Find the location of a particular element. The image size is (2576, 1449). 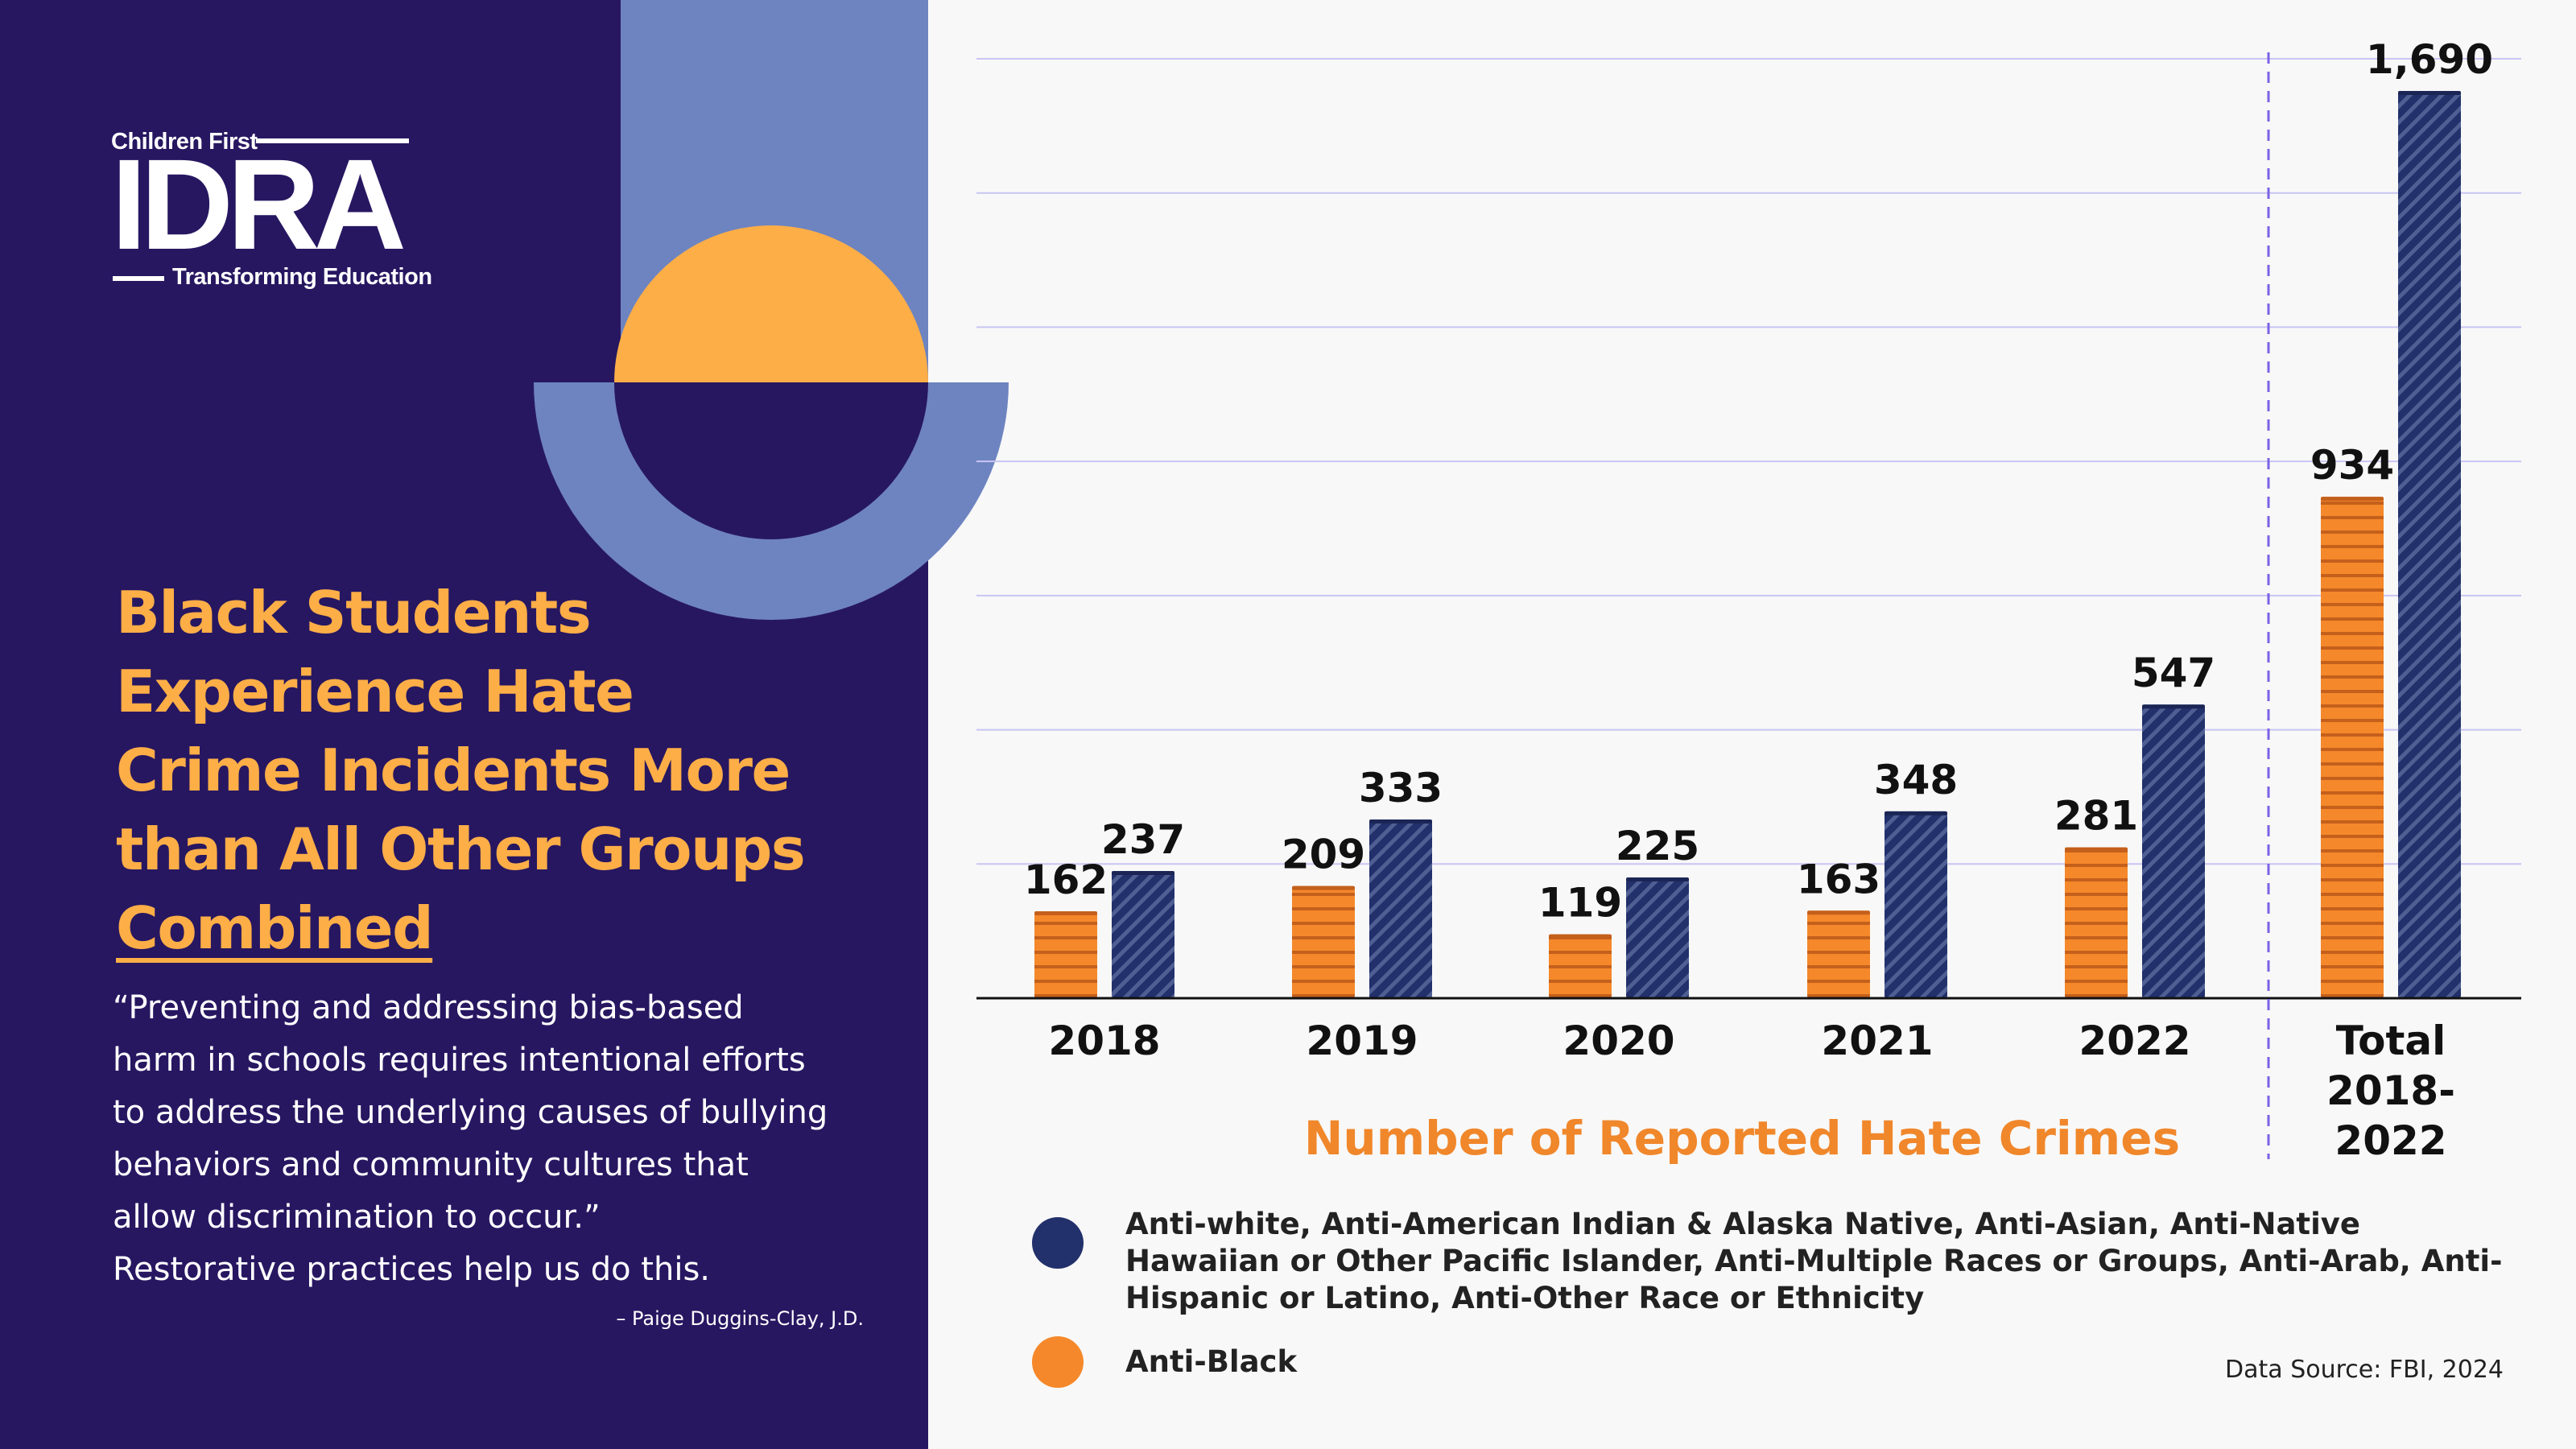

decorative-navy-half-circle is located at coordinates (771, 460).